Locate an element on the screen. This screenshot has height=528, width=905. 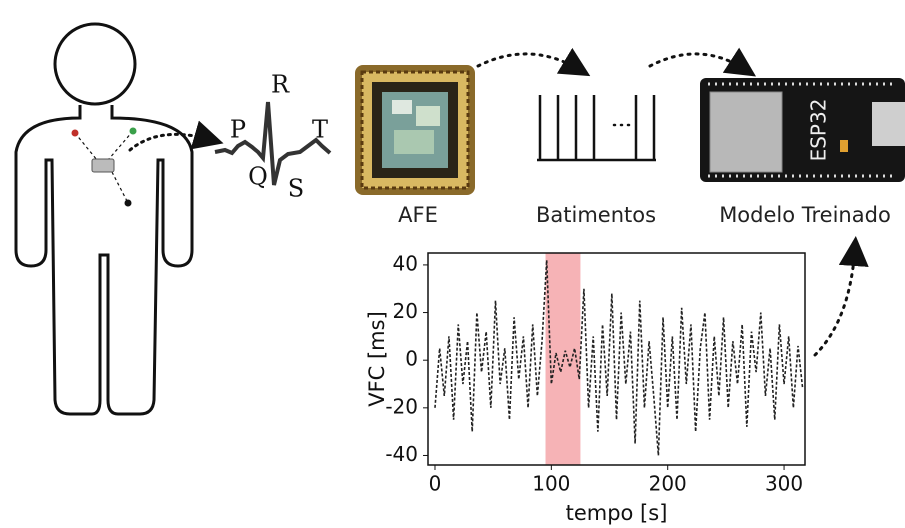
y-tick-label: 0 is located at coordinates (411, 359).